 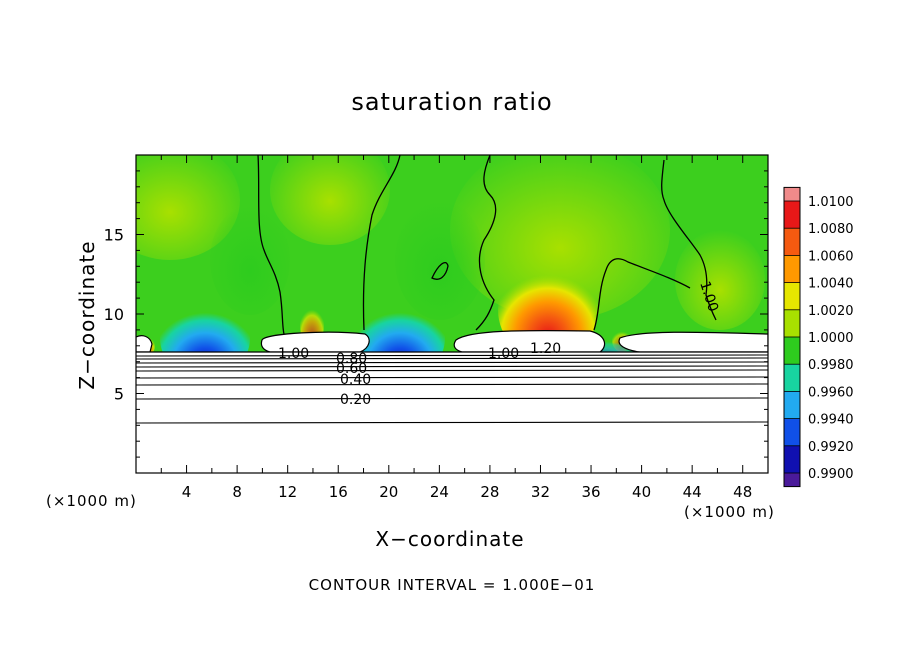 What do you see at coordinates (452, 389) in the screenshot?
I see `contour-lines-lower` at bounding box center [452, 389].